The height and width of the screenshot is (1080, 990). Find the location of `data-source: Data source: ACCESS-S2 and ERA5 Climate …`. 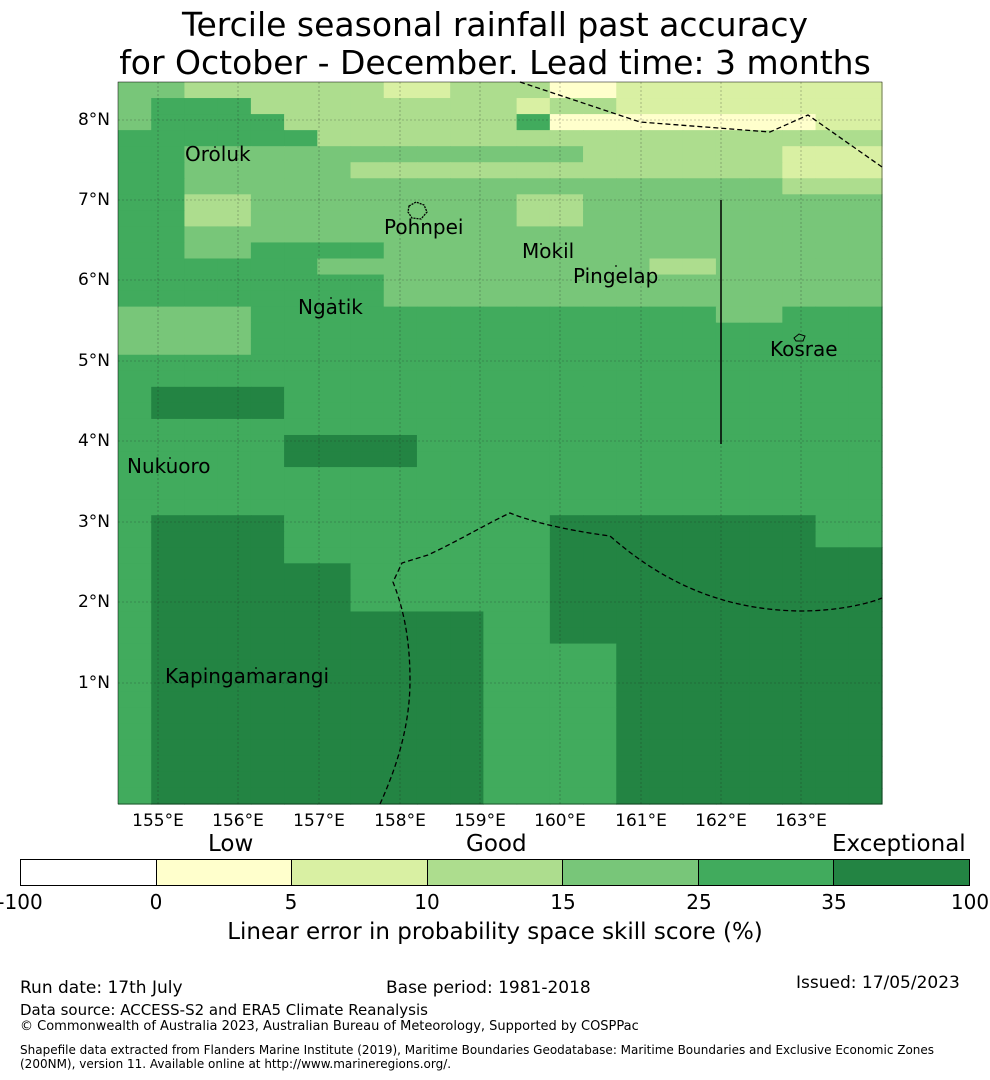

data-source: Data source: ACCESS-S2 and ERA5 Climate … is located at coordinates (224, 1010).